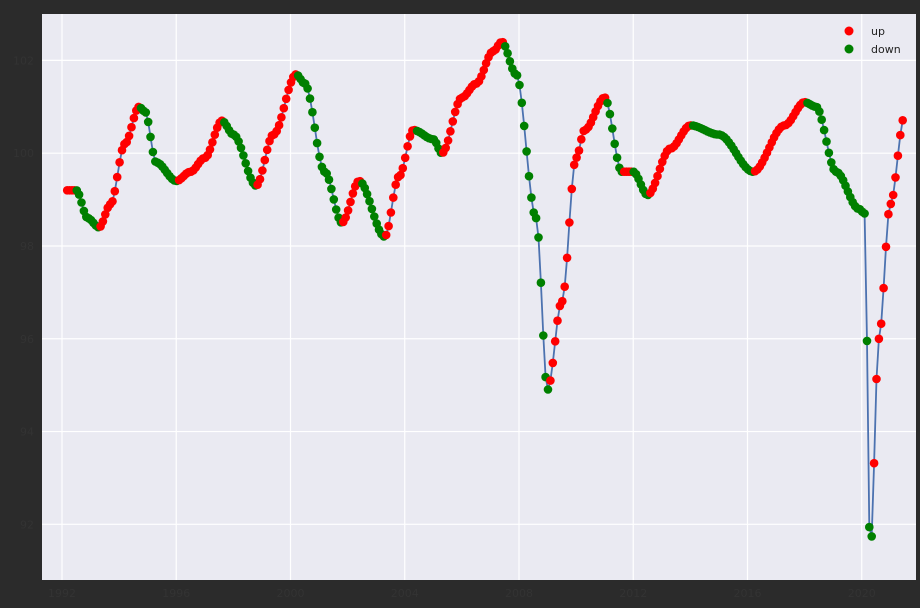 Image resolution: width=920 pixels, height=608 pixels. Describe the element at coordinates (176, 593) in the screenshot. I see `x-tick-label: 1996` at that location.